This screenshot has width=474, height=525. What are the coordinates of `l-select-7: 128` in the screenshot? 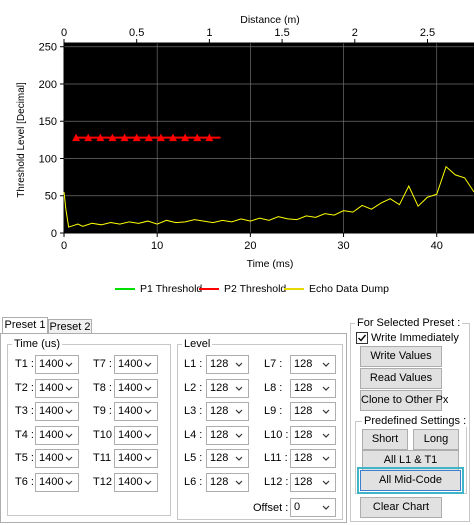 It's located at (313, 364).